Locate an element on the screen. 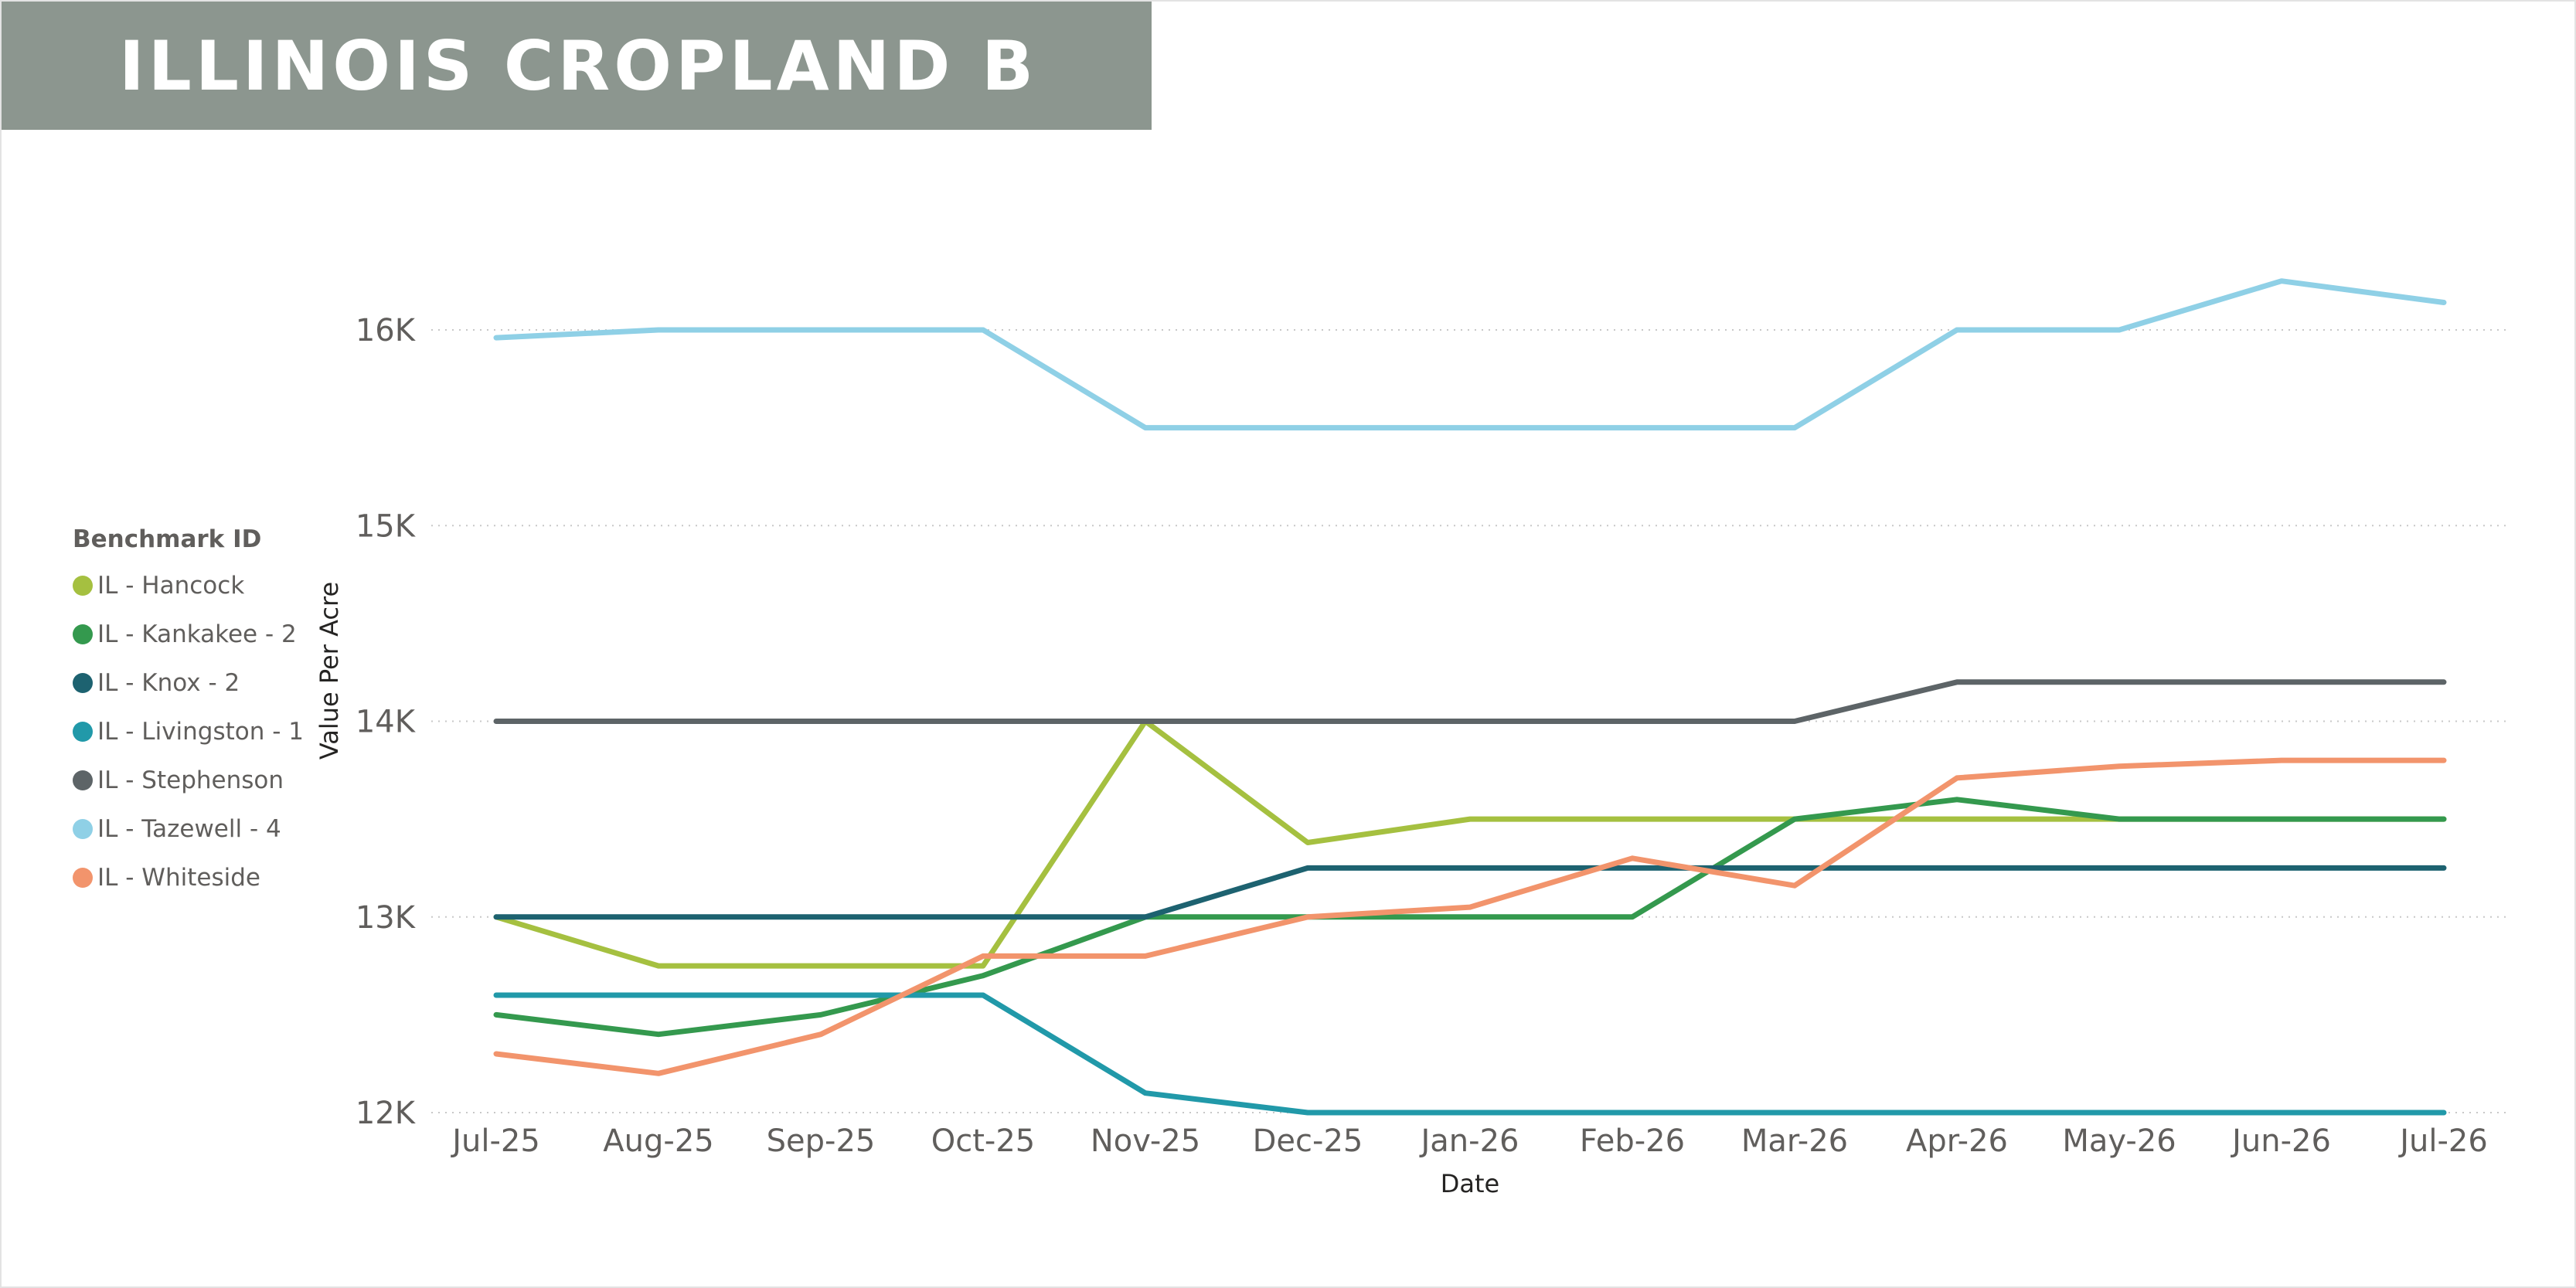 The width and height of the screenshot is (2576, 1288). legend-item-il-stephenson: IL - Stephenson is located at coordinates (188, 780).